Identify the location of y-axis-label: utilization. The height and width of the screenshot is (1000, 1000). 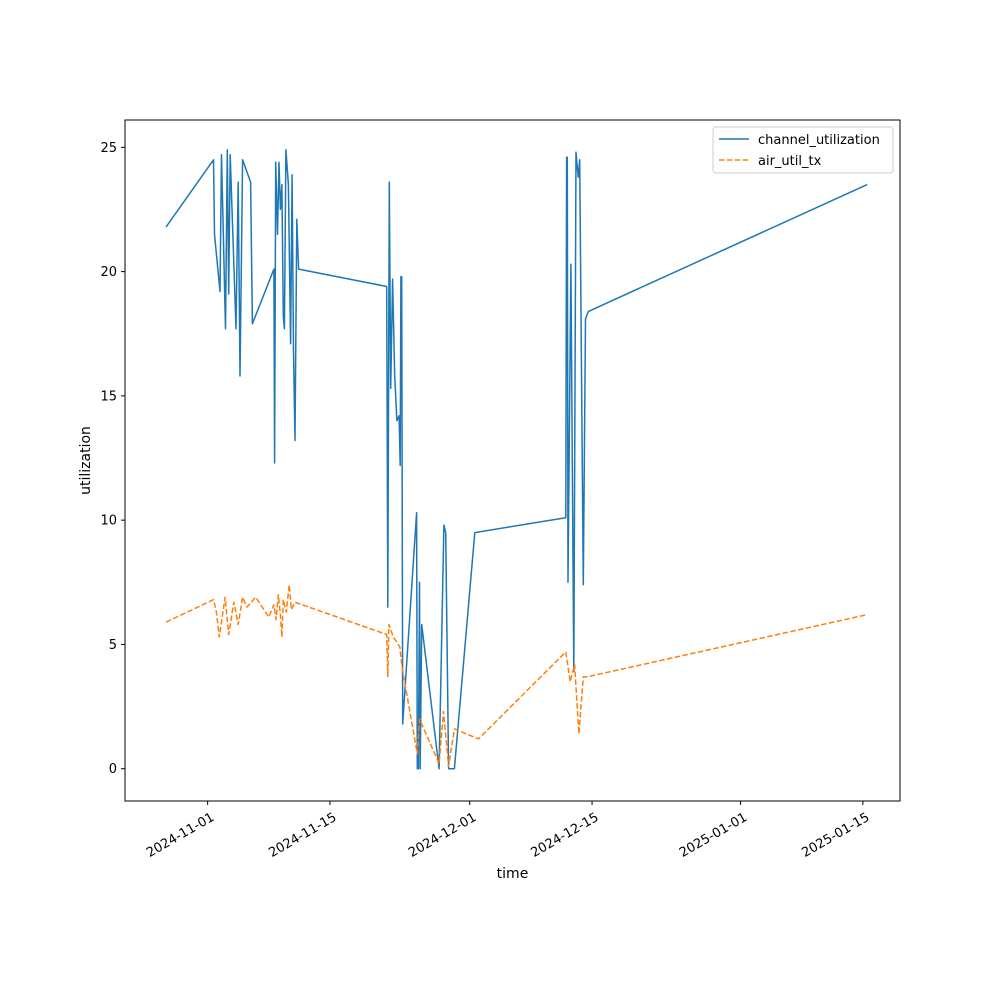
(86, 460).